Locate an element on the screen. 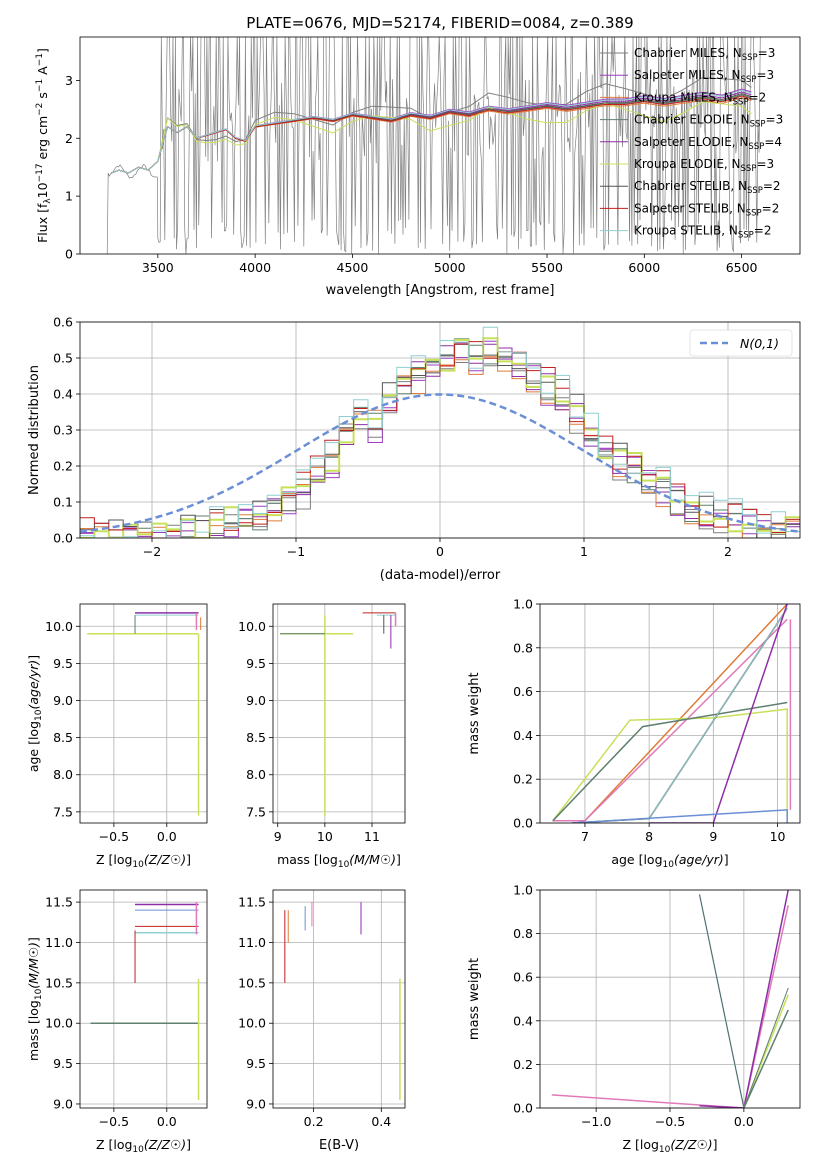 This screenshot has height=1170, width=819. x-tick-label: −1 is located at coordinates (296, 551).